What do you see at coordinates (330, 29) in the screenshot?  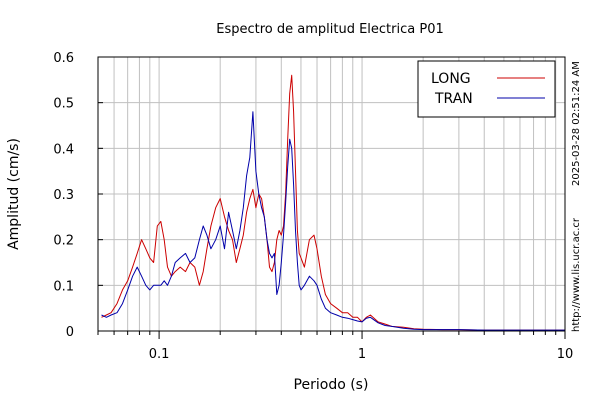 I see `chart-title: Espectro de amplitud Electrica P01` at bounding box center [330, 29].